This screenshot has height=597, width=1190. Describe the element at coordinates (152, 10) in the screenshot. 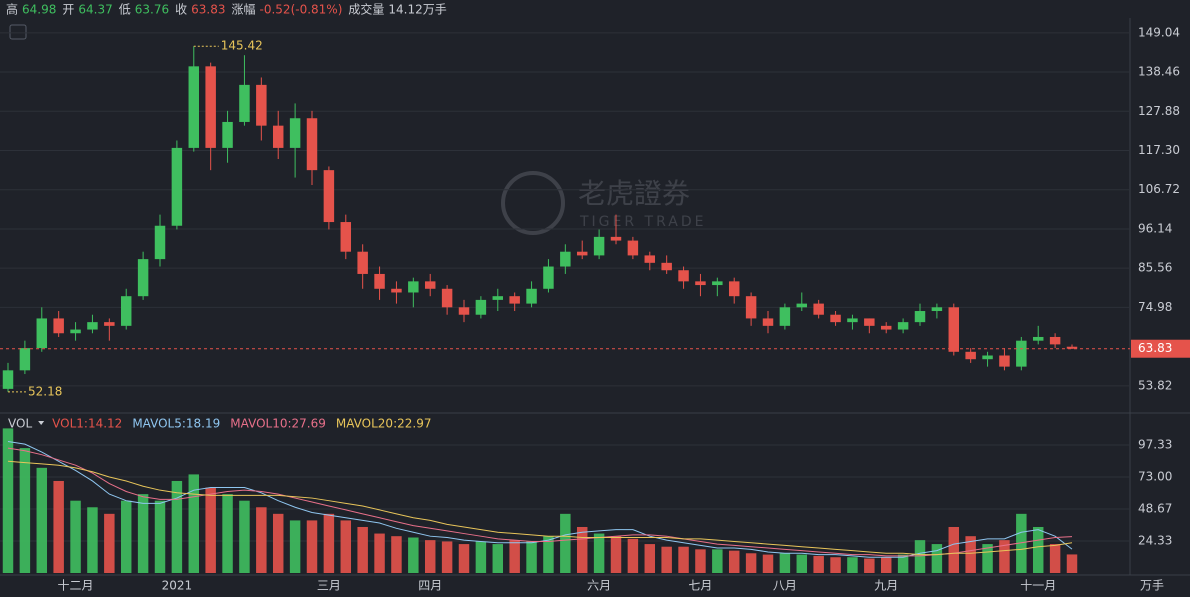

I see `header-value: 63.76` at that location.